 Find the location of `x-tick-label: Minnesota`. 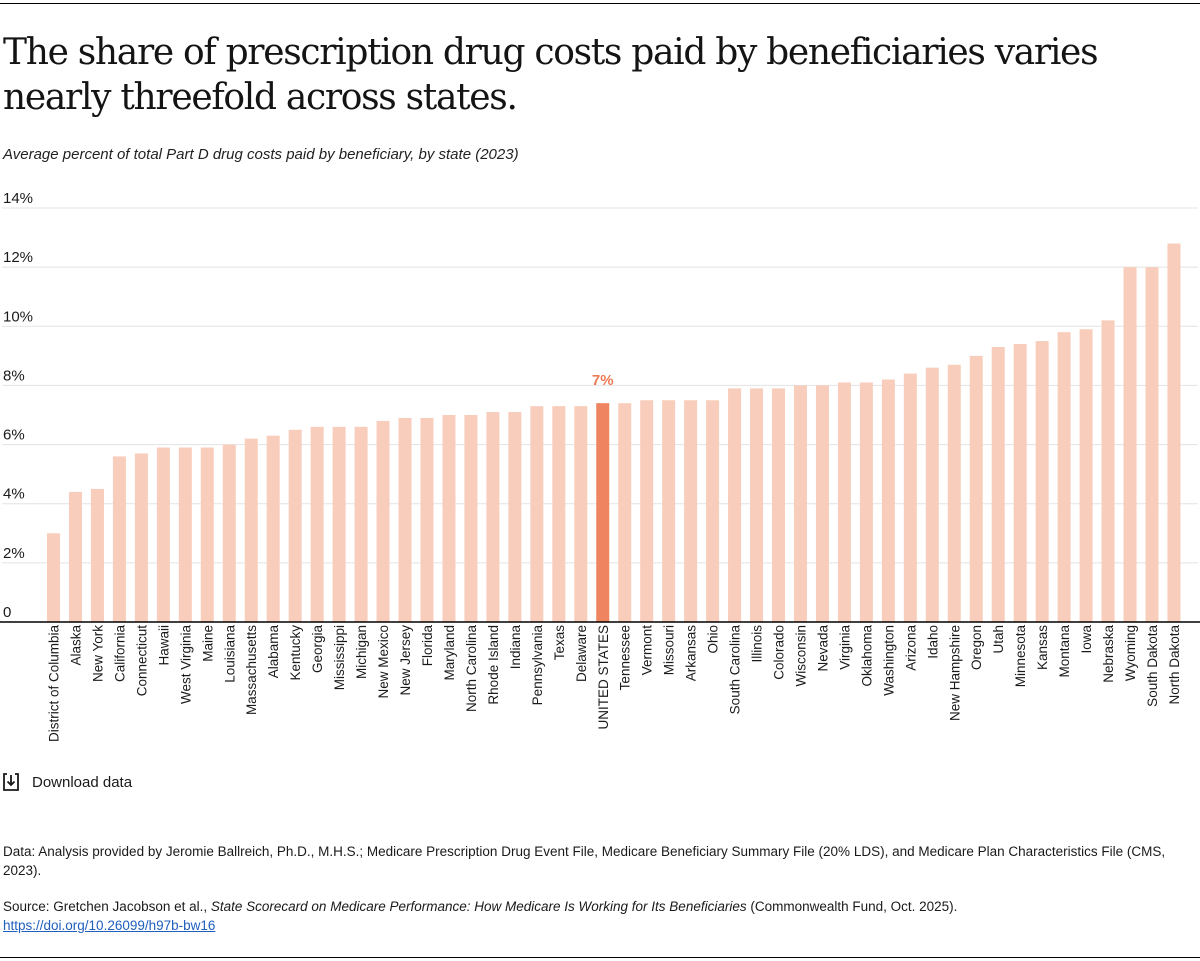

x-tick-label: Minnesota is located at coordinates (1020, 656).